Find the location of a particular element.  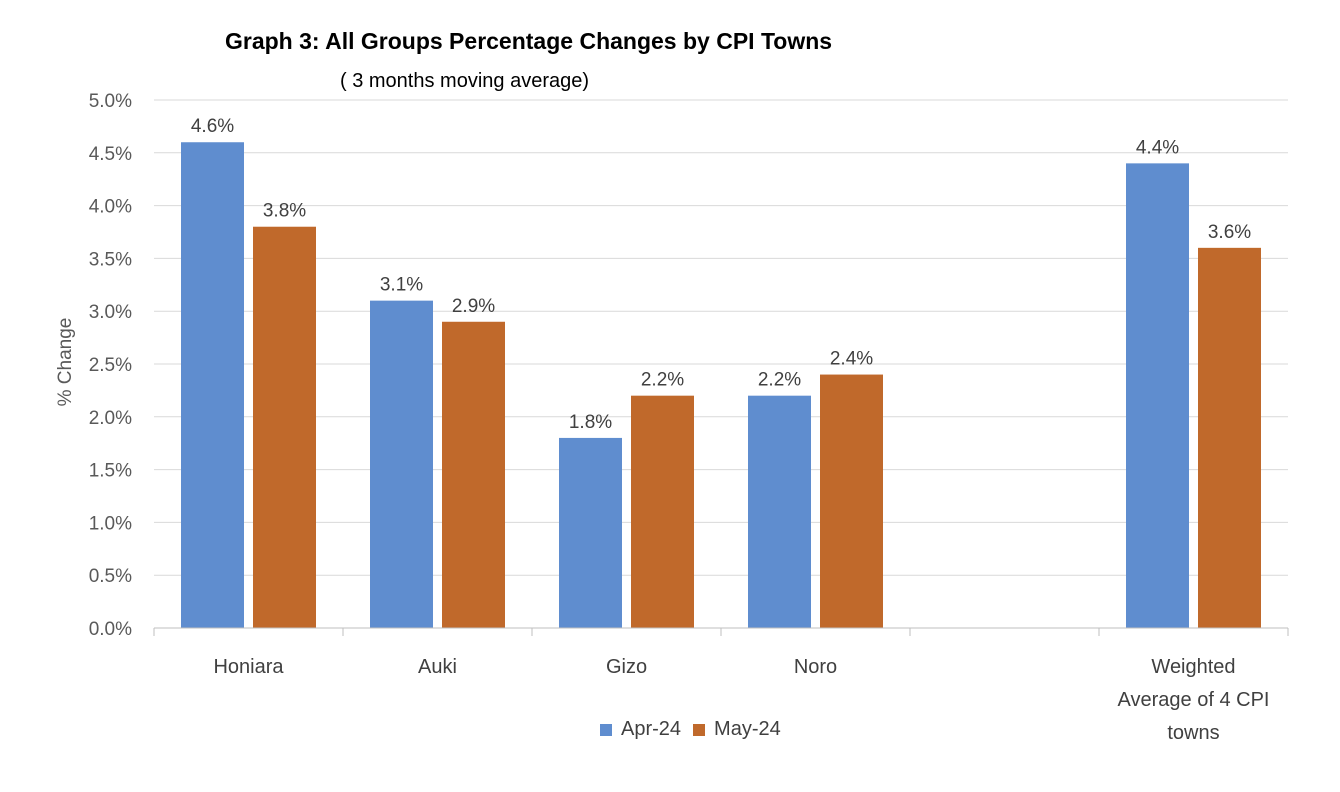

y-tick-label: 3.5% is located at coordinates (110, 259).